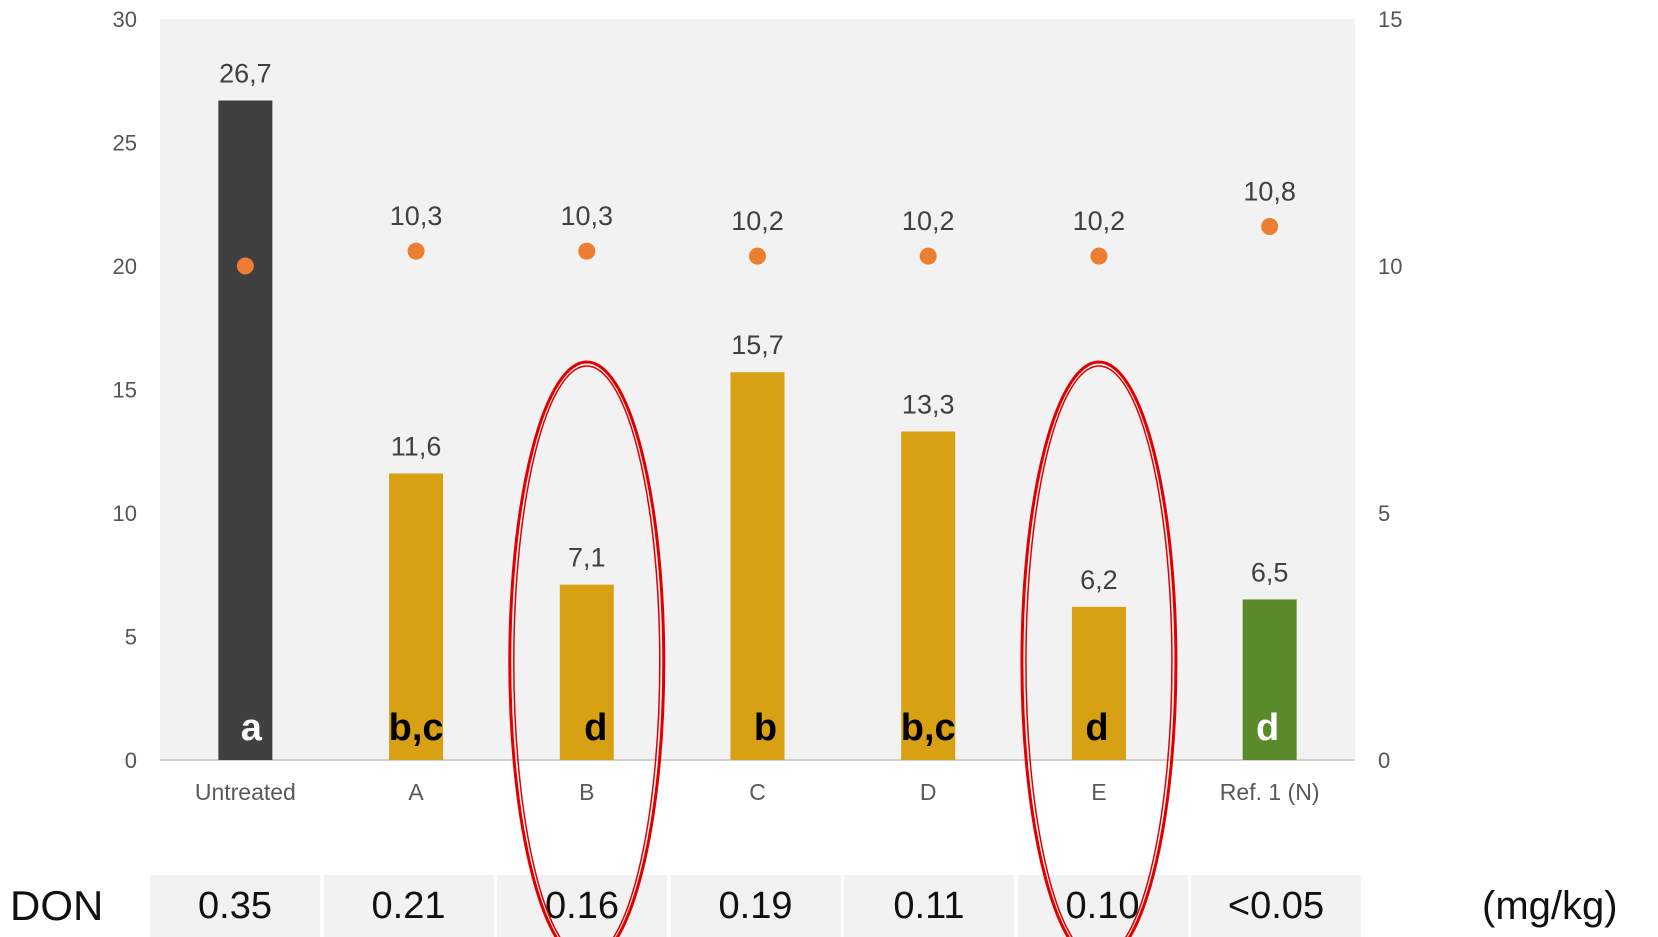 The width and height of the screenshot is (1658, 937). I want to click on y-tick-label: 15, so click(125, 390).